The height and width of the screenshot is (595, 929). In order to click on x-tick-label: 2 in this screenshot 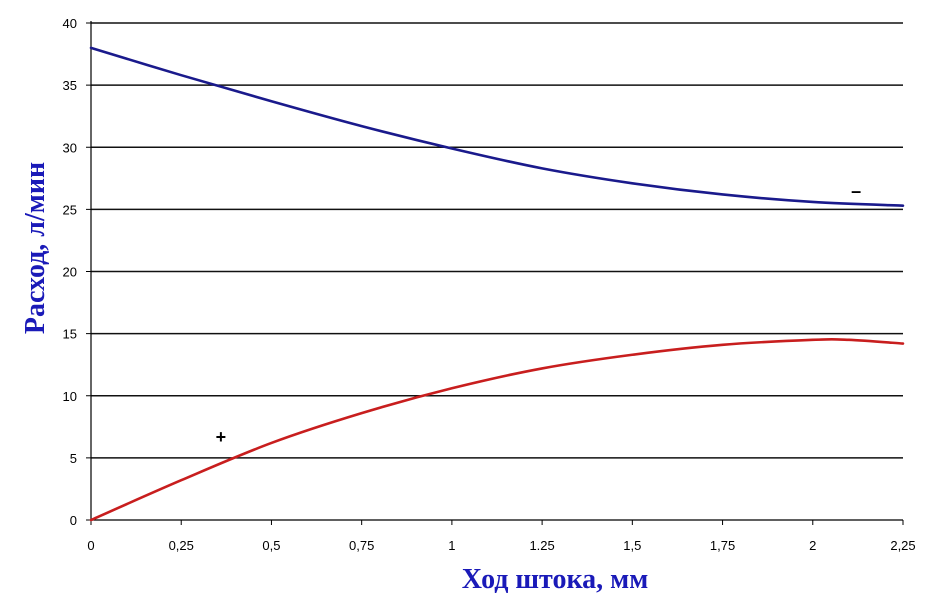, I will do `click(812, 545)`.